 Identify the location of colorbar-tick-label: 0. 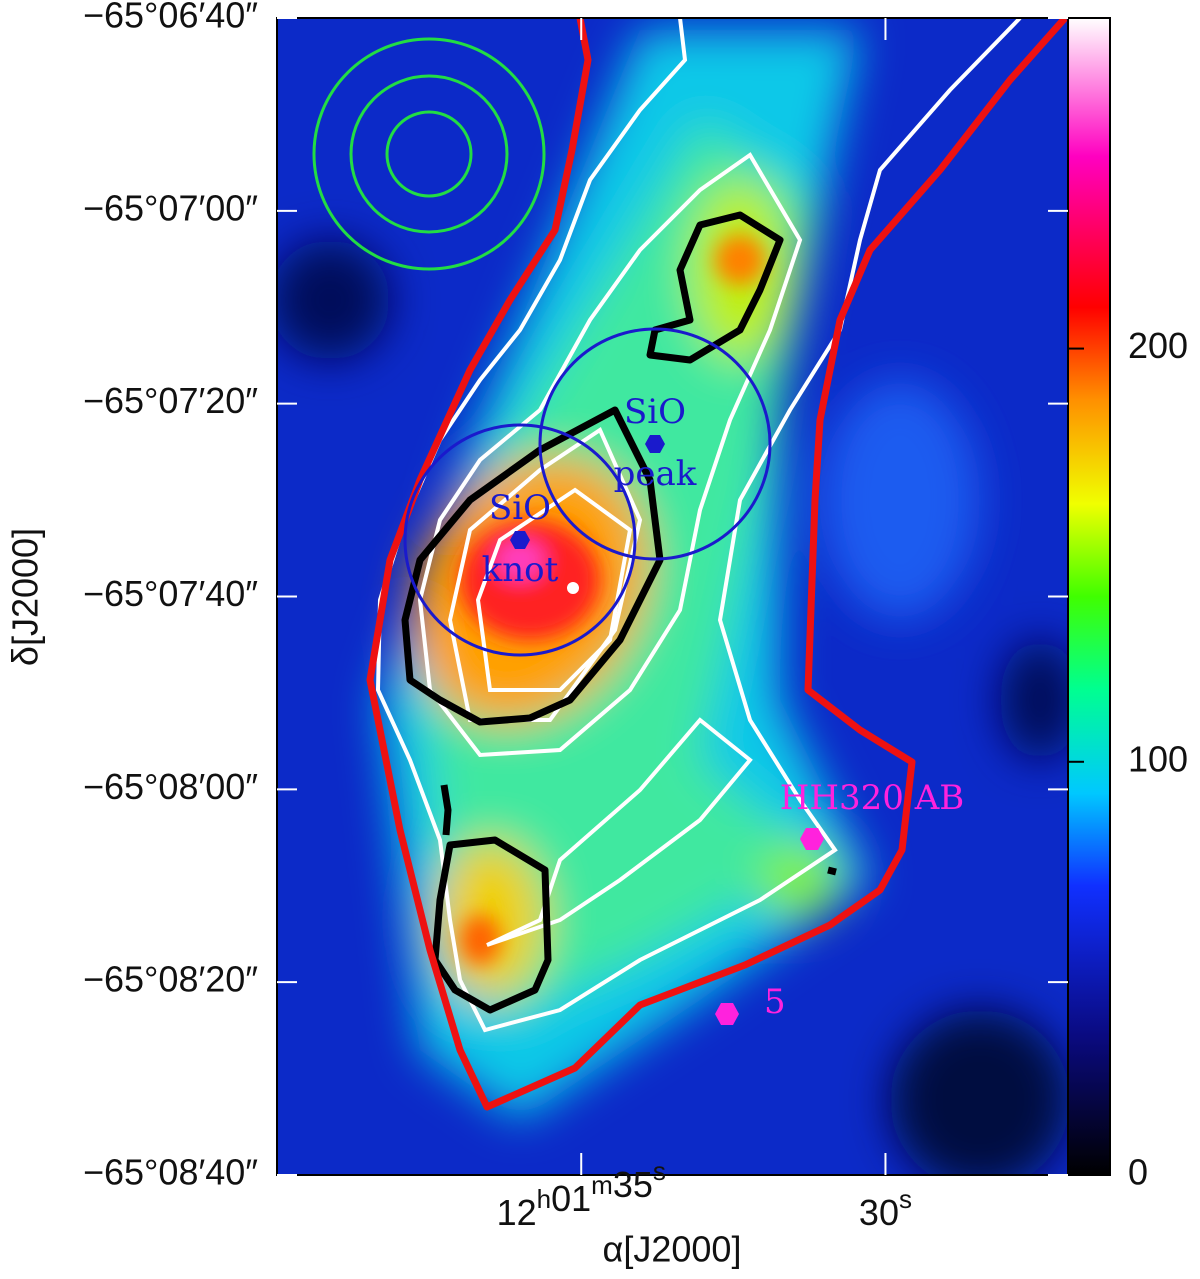
(1138, 1172).